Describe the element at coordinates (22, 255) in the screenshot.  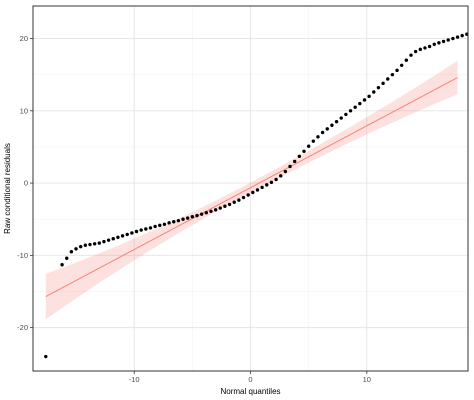
I see `y-tick-label: -10` at that location.